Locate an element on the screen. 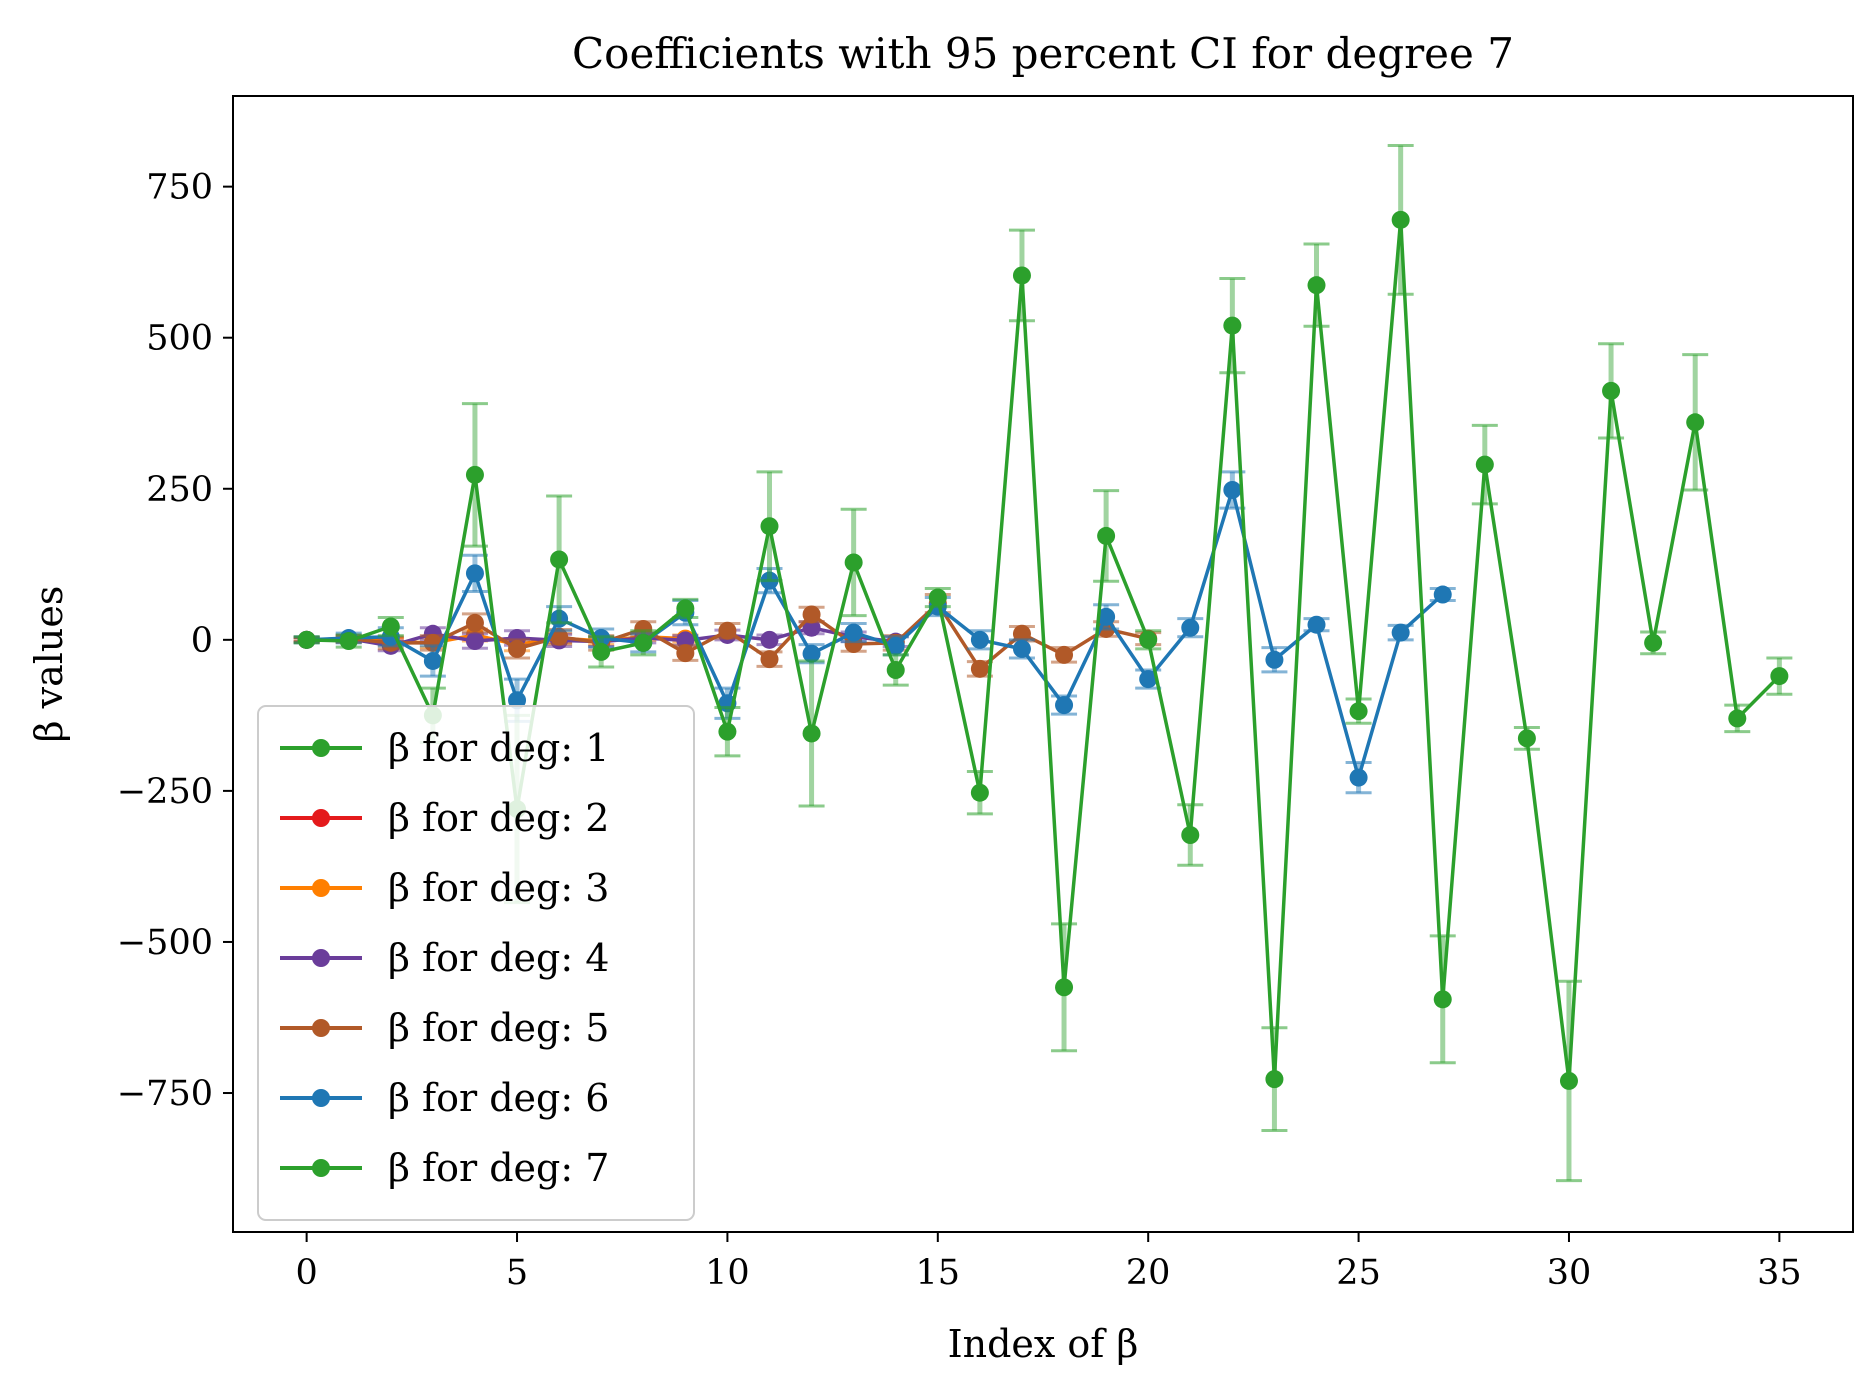  legend-label: β for deg: 6 is located at coordinates (498, 1098).